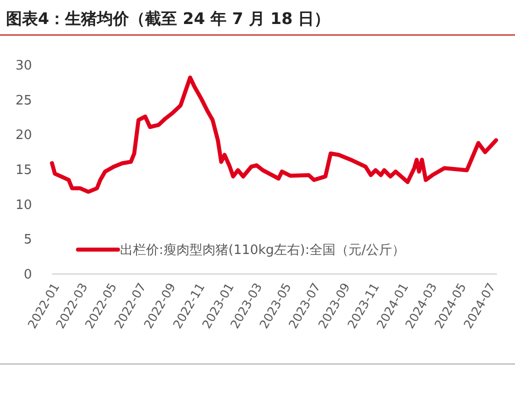 Image resolution: width=515 pixels, height=396 pixels. I want to click on y-tick-label: 20, so click(23, 136).